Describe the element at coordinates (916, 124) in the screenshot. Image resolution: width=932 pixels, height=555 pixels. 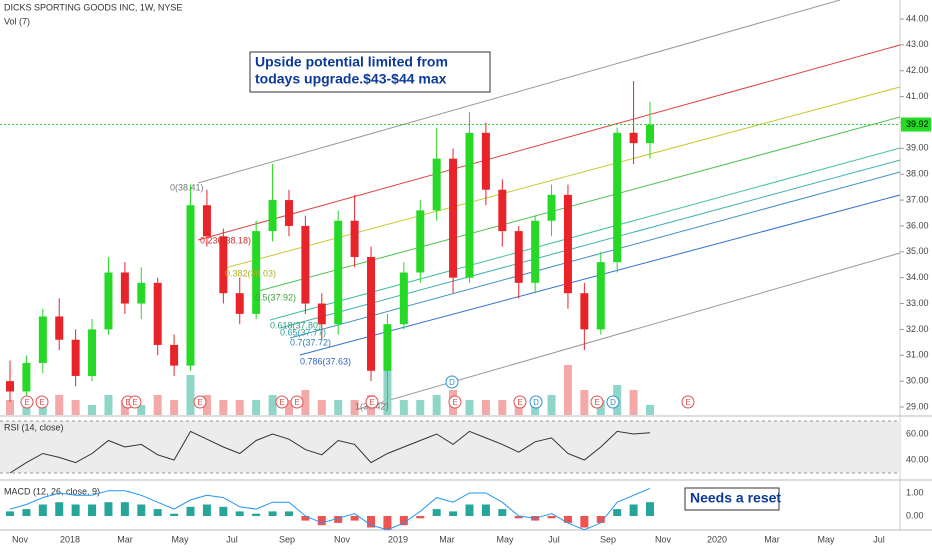
I see `last-price-tag` at that location.